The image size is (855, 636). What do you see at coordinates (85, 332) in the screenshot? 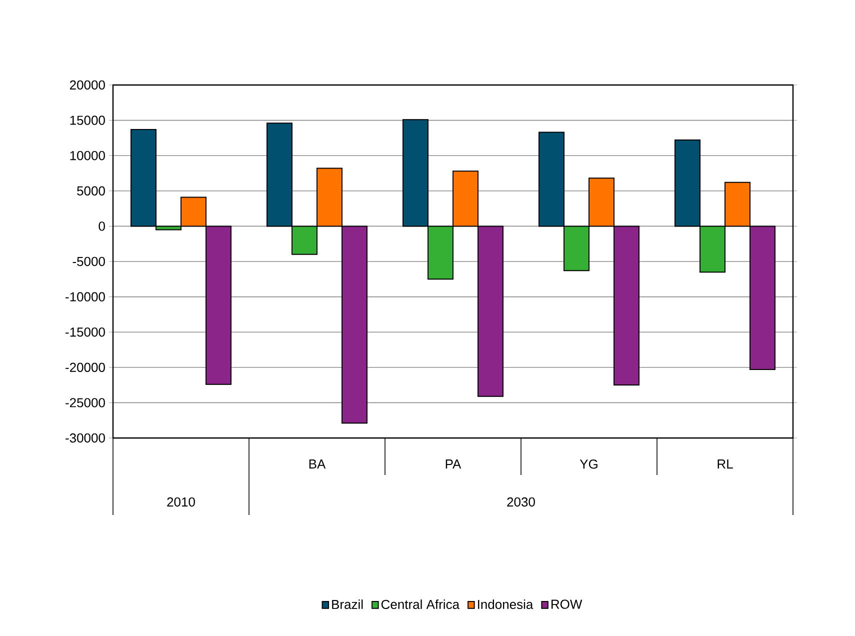
I see `y-tick-label: -15000` at bounding box center [85, 332].